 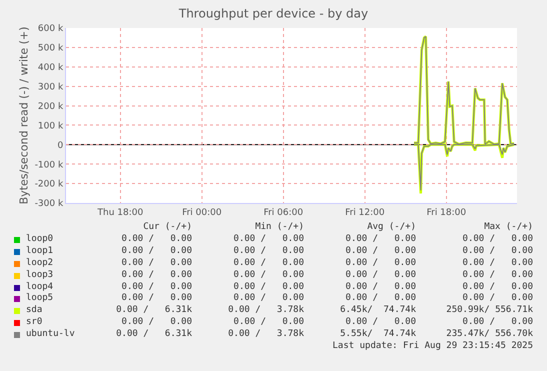 What do you see at coordinates (60, 145) in the screenshot?
I see `y-tick-label: 0` at bounding box center [60, 145].